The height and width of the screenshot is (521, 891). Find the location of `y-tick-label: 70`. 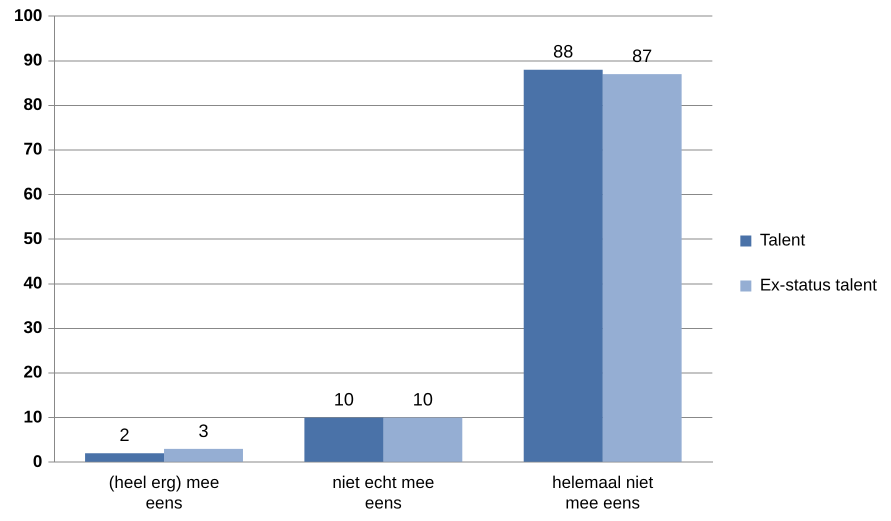

y-tick-label: 70 is located at coordinates (32, 149).